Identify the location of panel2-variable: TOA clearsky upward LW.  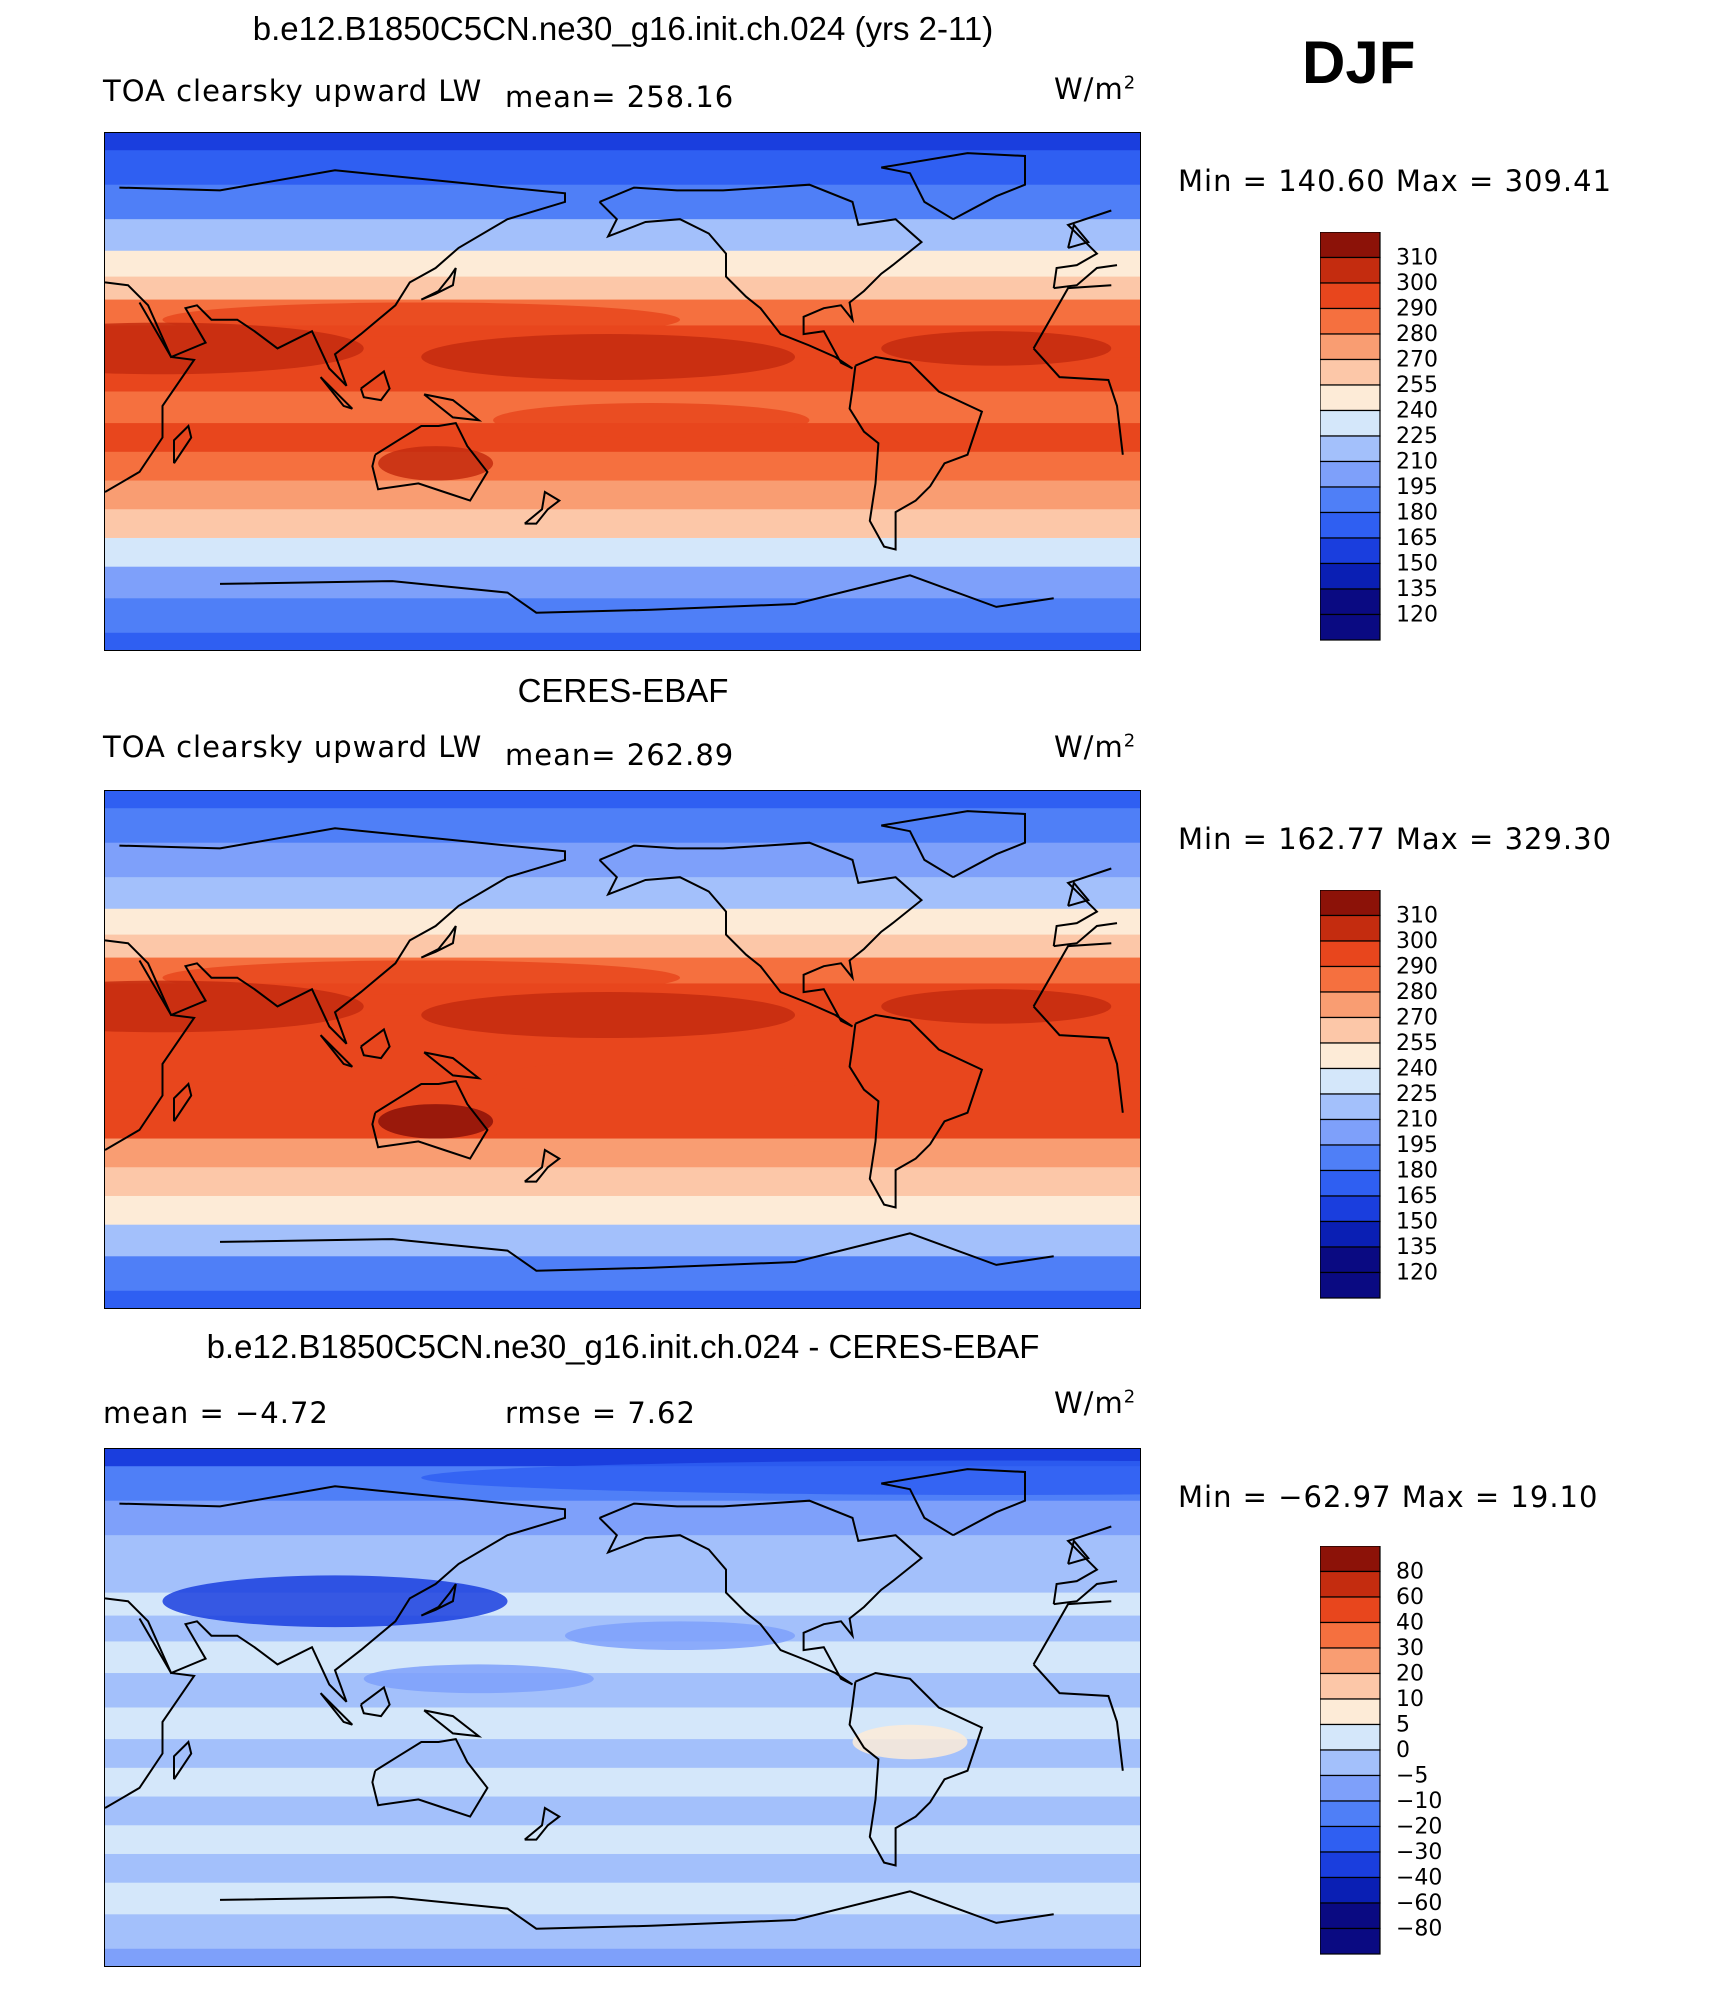
(293, 747).